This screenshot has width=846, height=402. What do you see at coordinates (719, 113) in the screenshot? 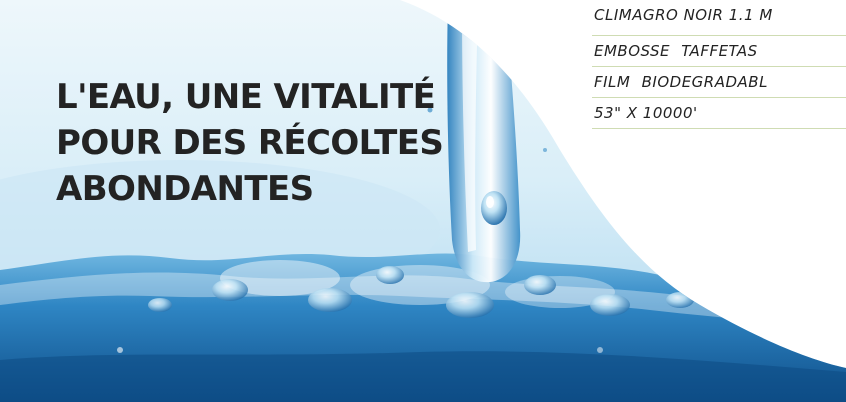
I see `spec-item: 53" X 10000'` at bounding box center [719, 113].